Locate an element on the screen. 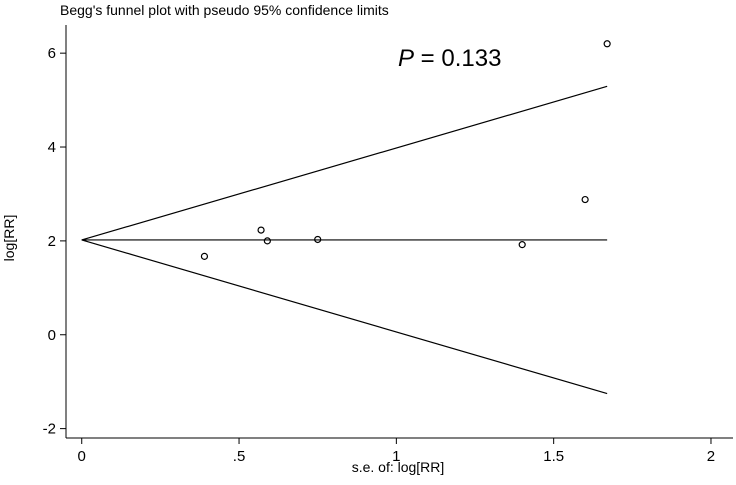 The width and height of the screenshot is (736, 485). x-tick-label: 1.5 is located at coordinates (553, 456).